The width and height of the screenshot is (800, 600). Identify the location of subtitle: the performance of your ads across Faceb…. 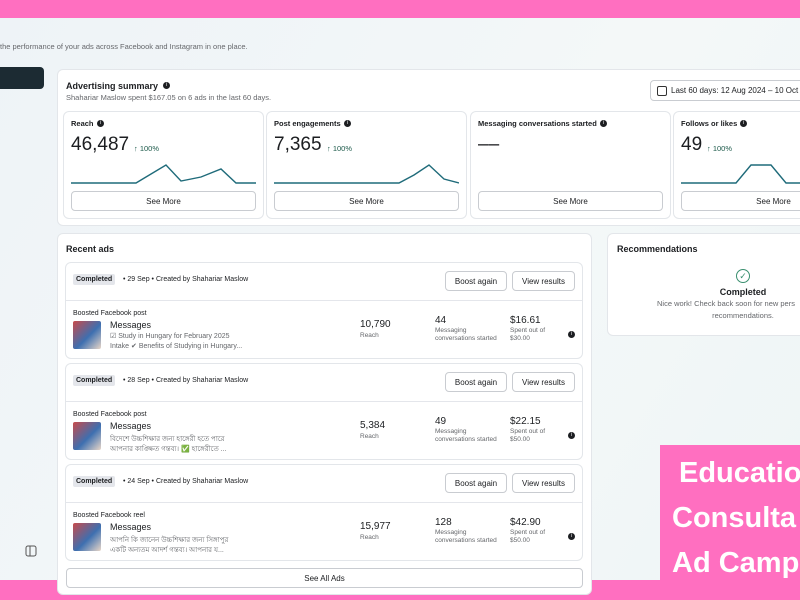
(124, 46).